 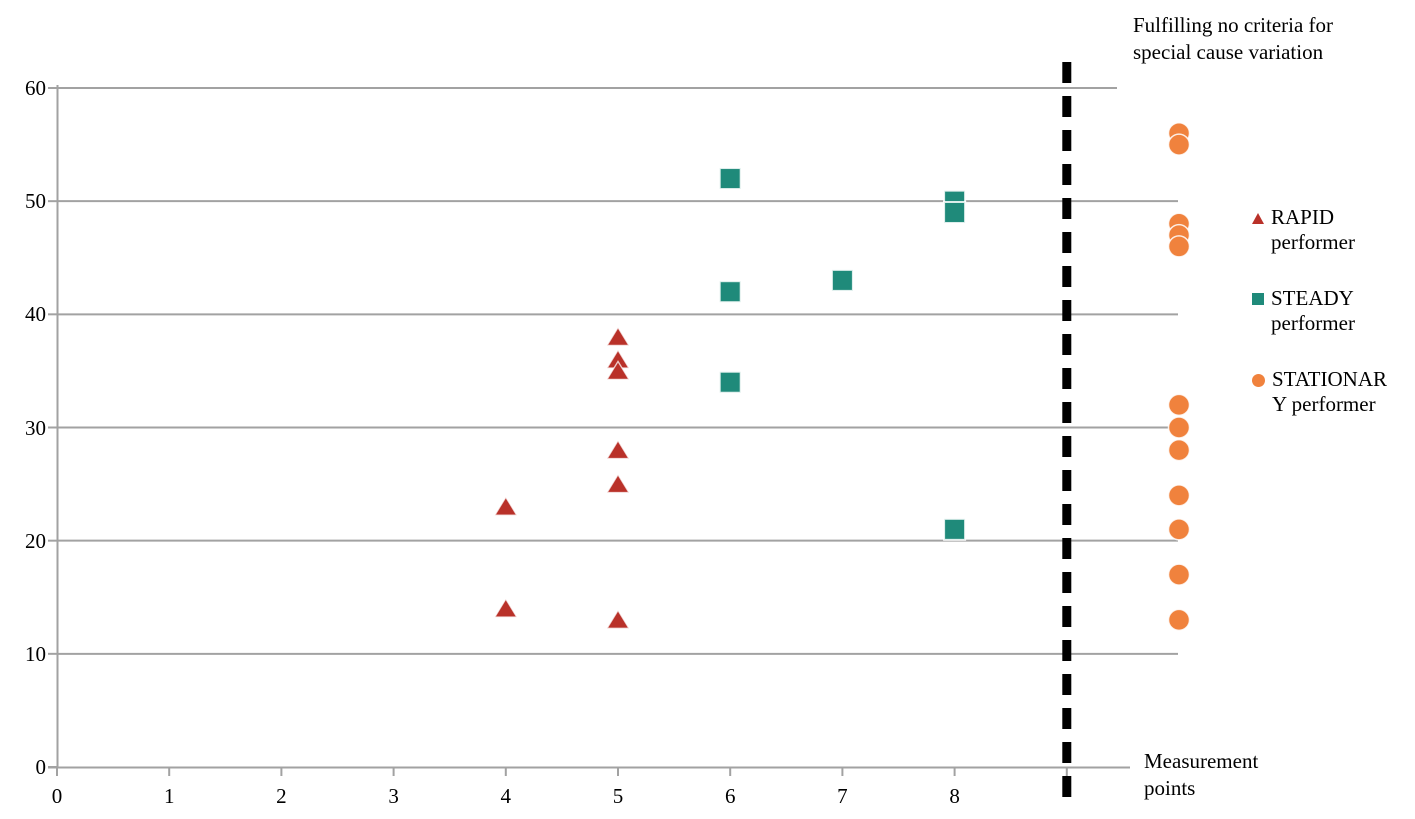 What do you see at coordinates (1313, 229) in the screenshot?
I see `legend-label: RAPID performer` at bounding box center [1313, 229].